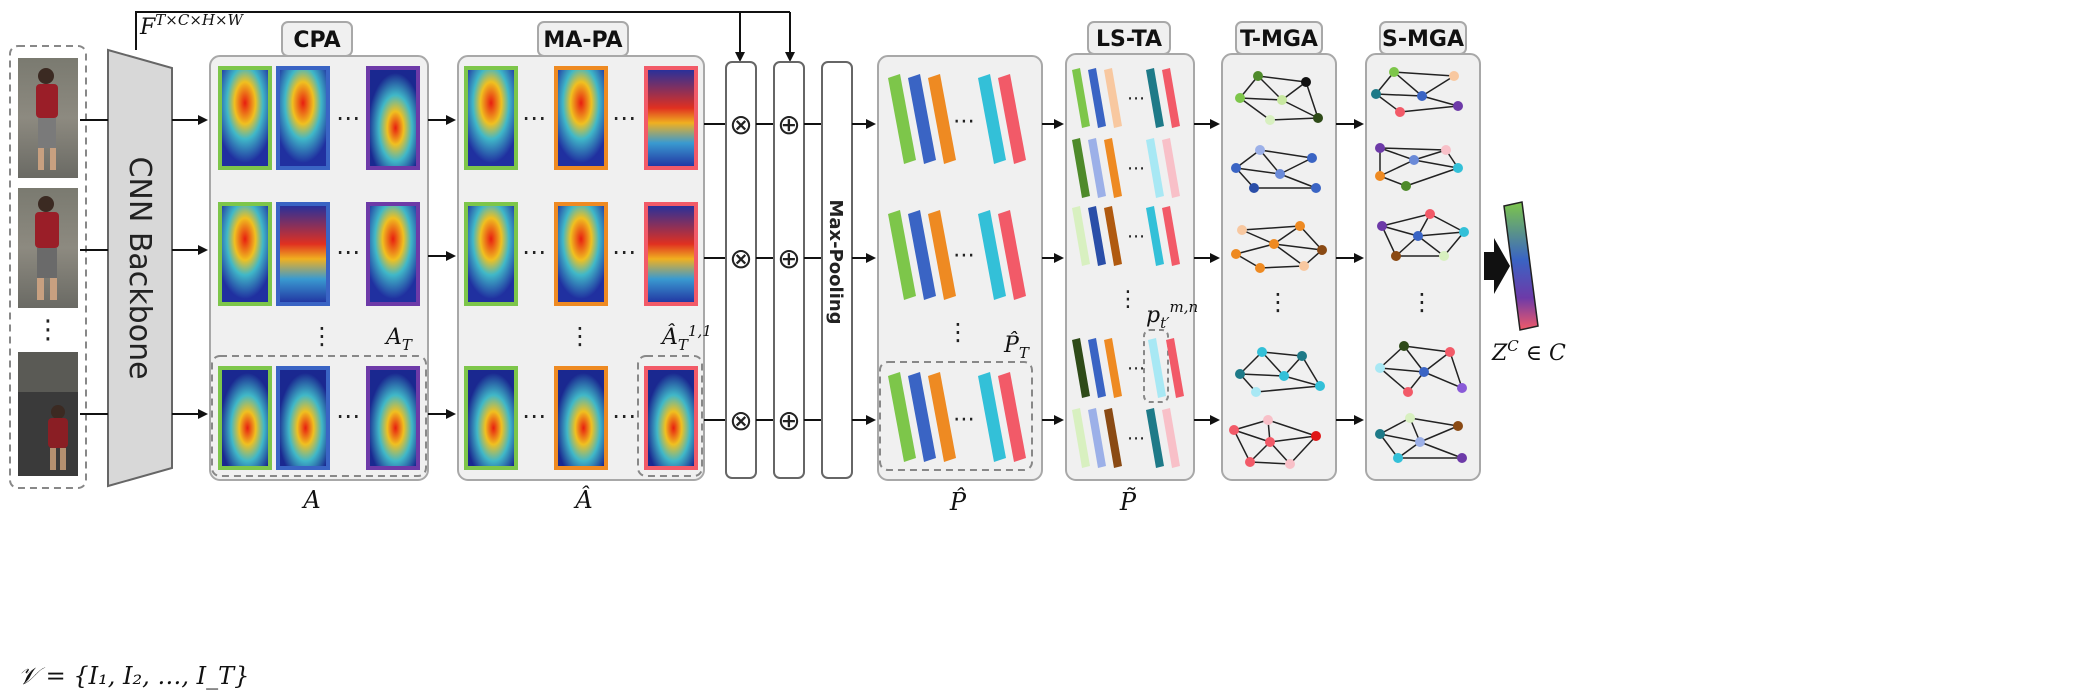 Image resolution: width=2097 pixels, height=698 pixels. I want to click on tmga-title: T-MGA, so click(1279, 39).